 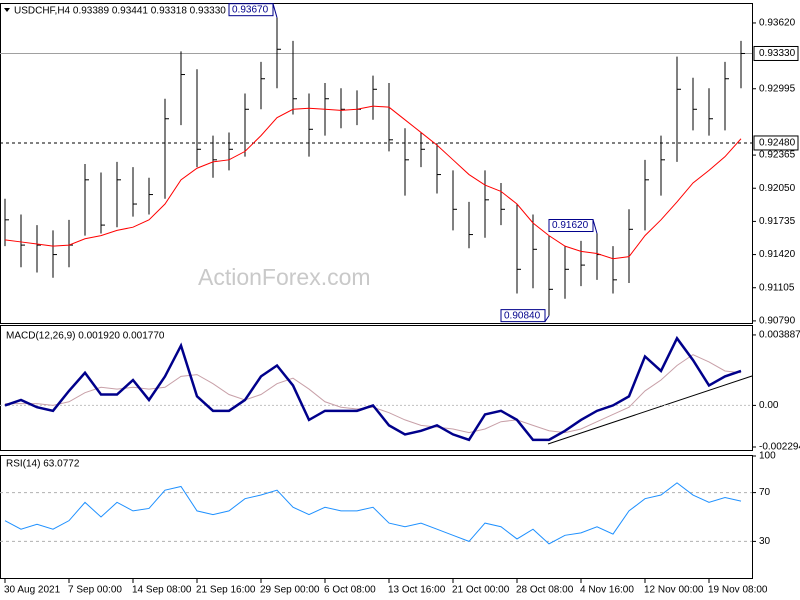 What do you see at coordinates (32, 590) in the screenshot?
I see `x-tick-label: 30 Aug 2021` at bounding box center [32, 590].